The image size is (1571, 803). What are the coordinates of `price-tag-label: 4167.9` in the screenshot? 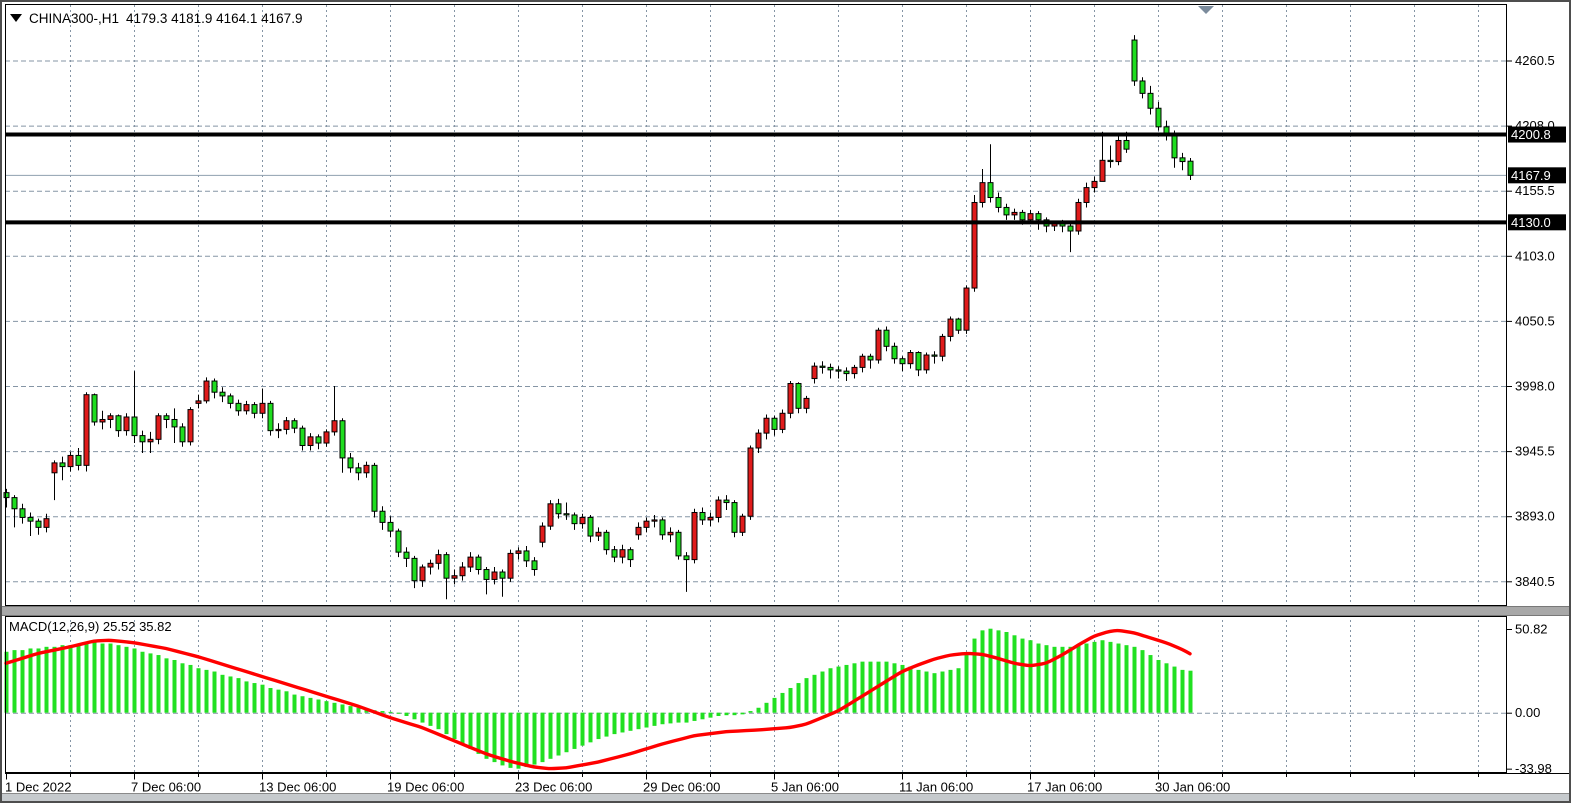 It's located at (1531, 175).